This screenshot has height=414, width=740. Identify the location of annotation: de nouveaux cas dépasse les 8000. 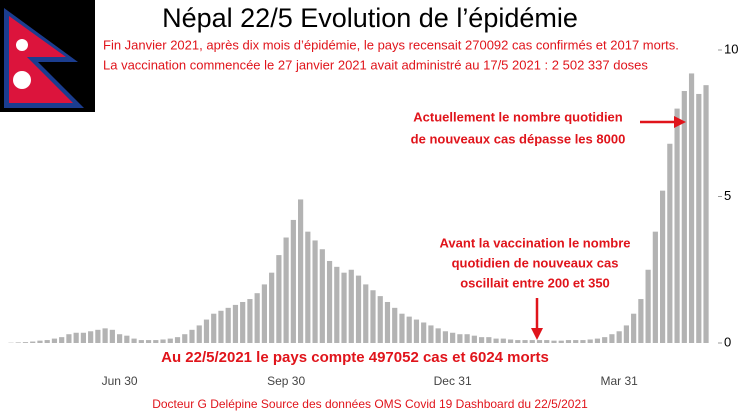
(518, 138).